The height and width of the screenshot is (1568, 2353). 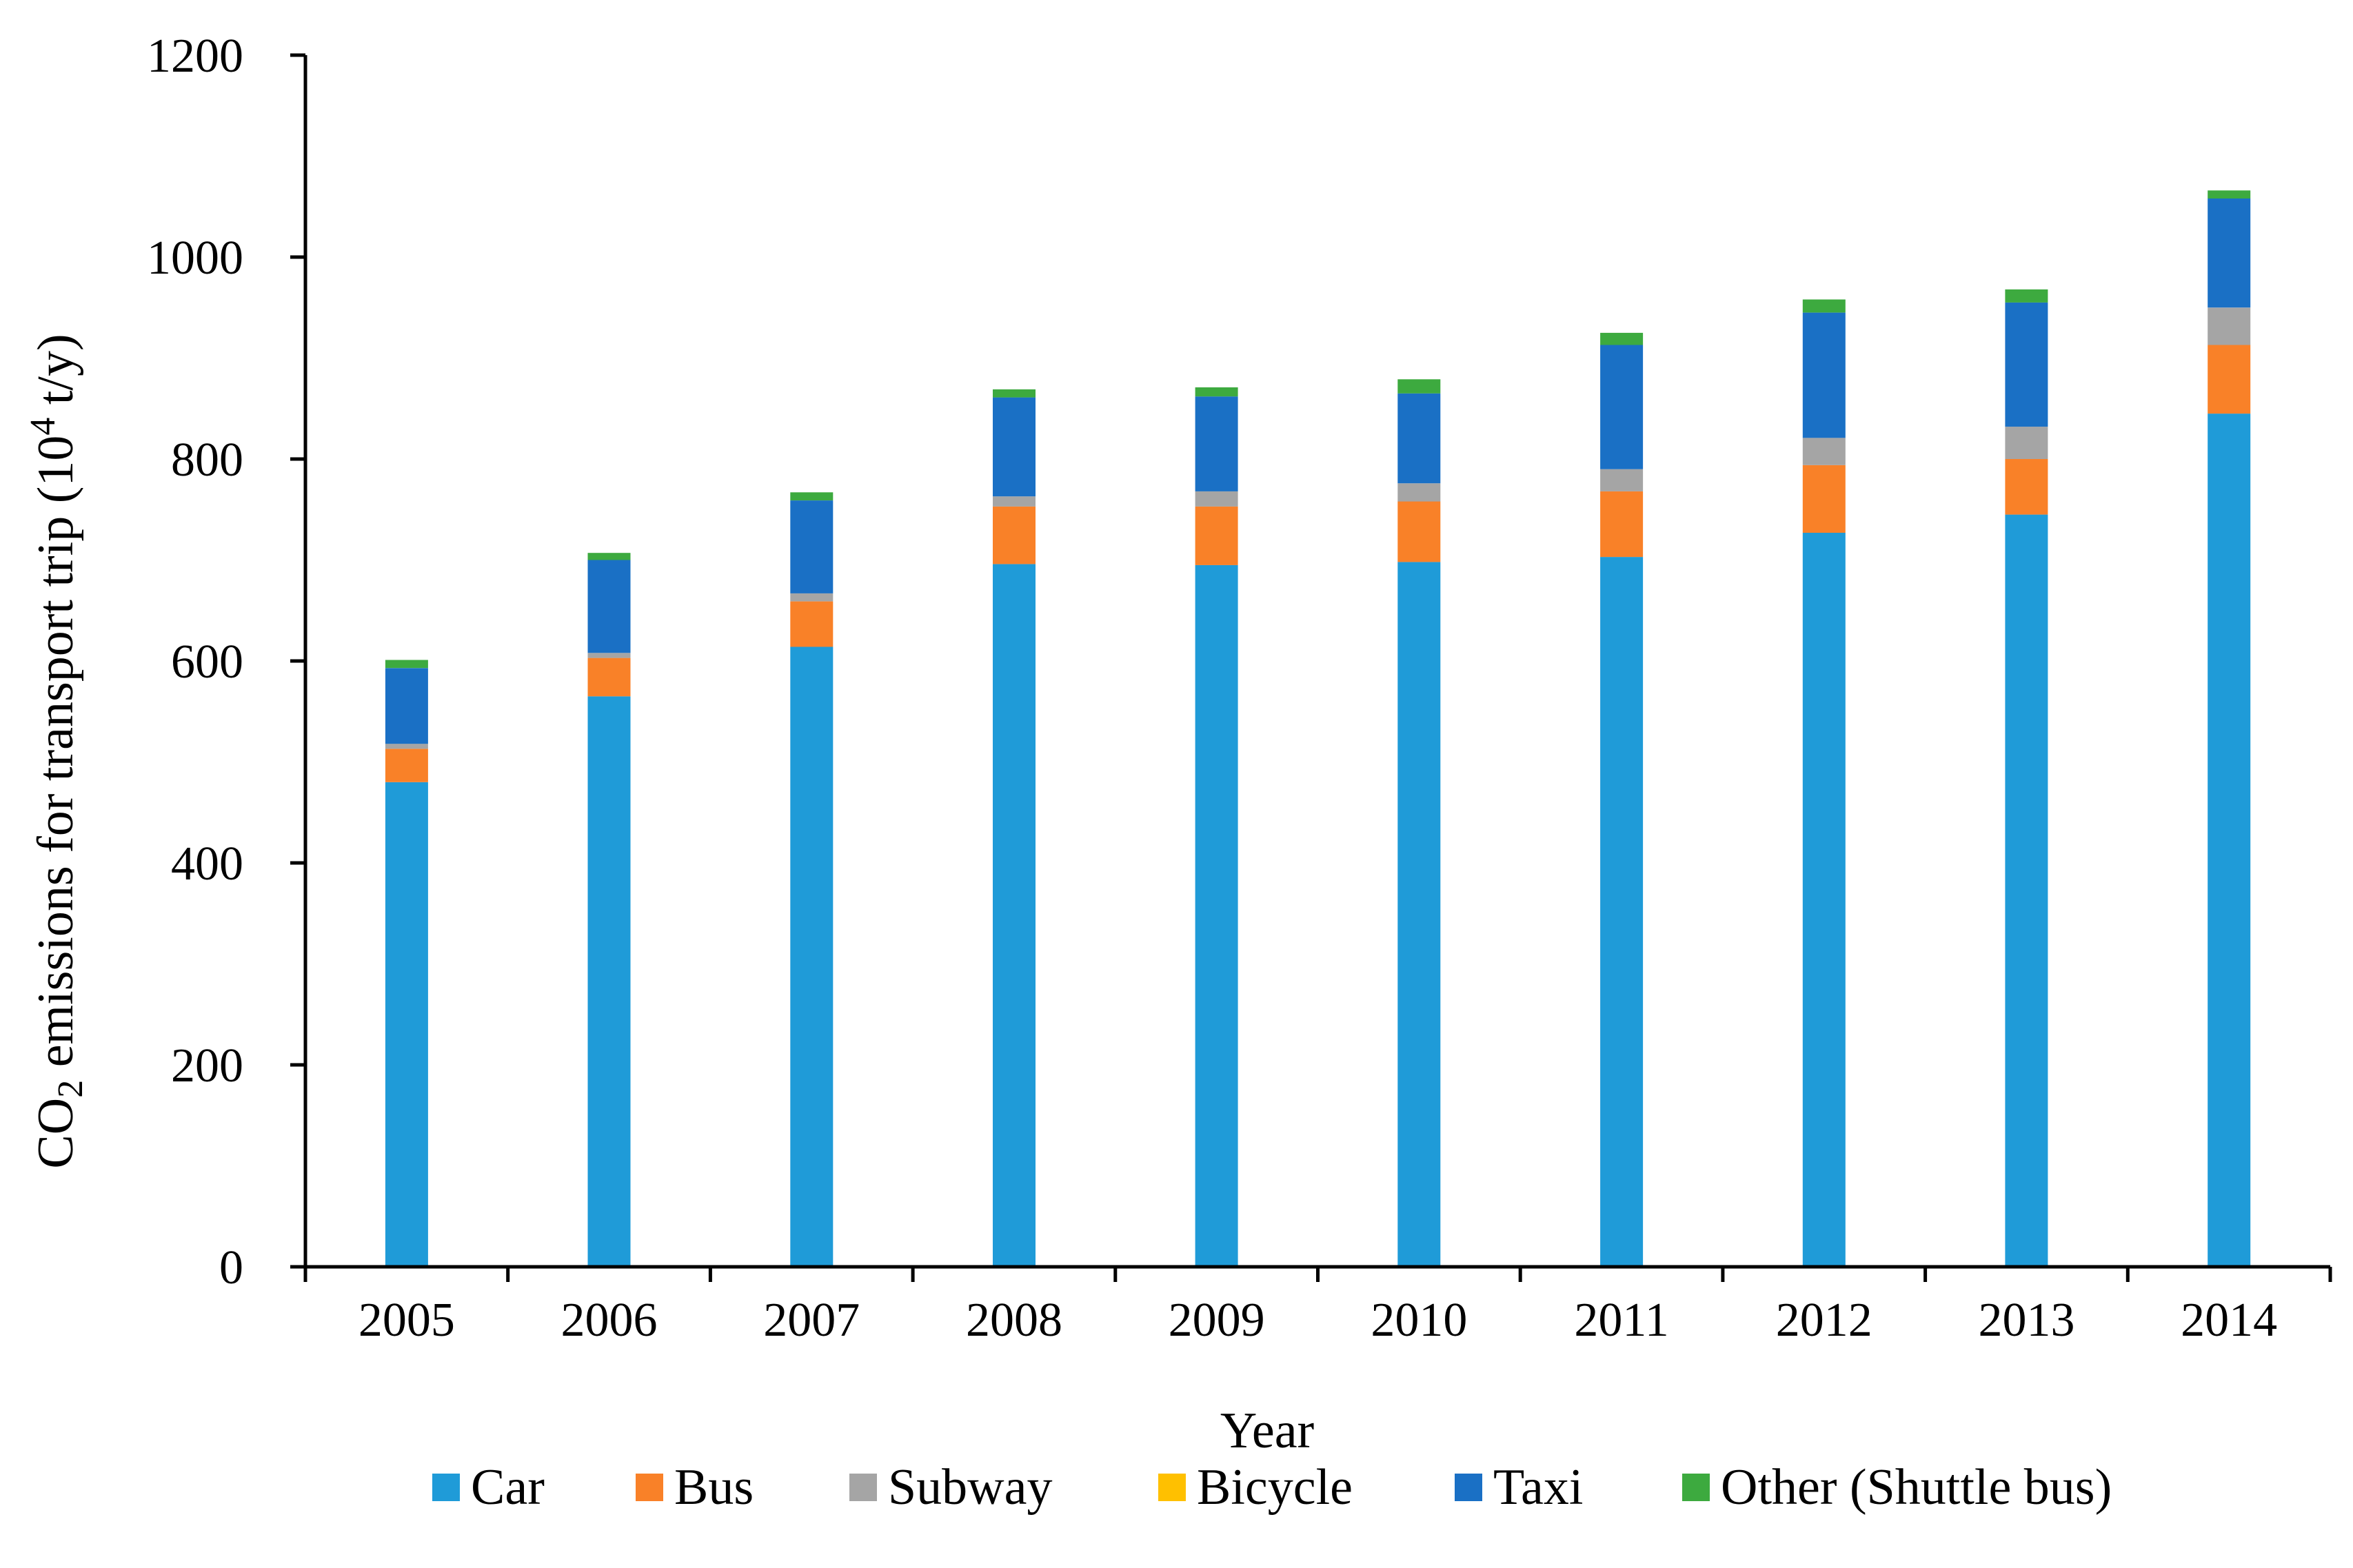 I want to click on bar-other-2005, so click(x=406, y=664).